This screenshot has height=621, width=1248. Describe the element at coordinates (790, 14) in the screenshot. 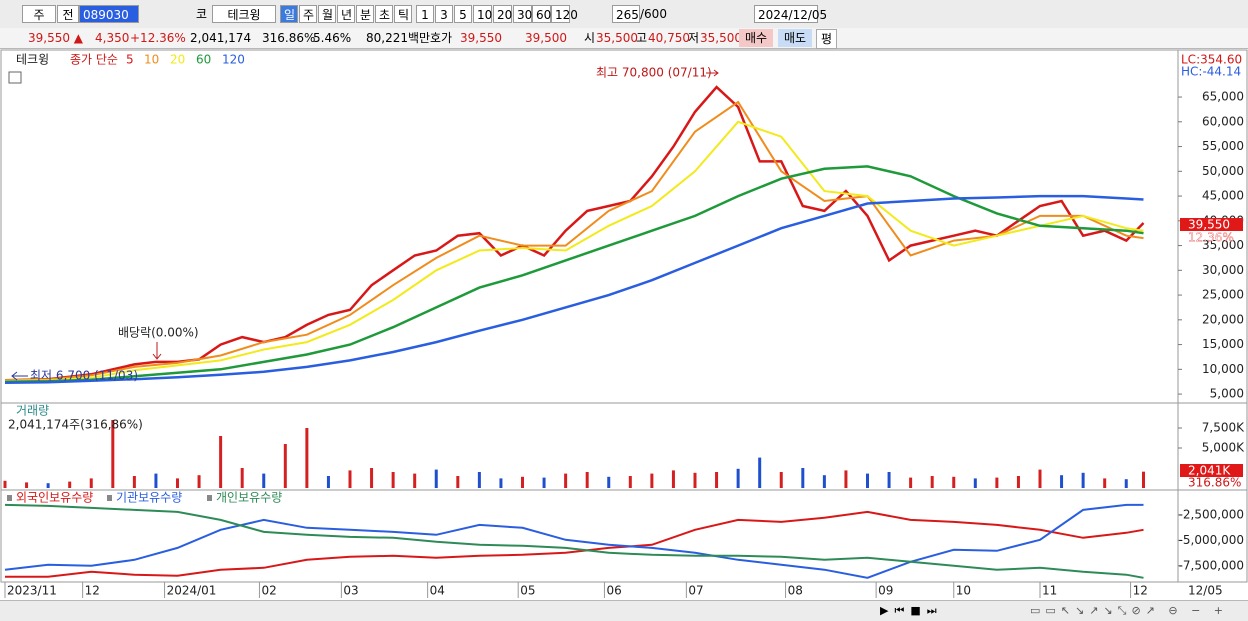

I see `toolbar-item: 2024/12/05` at that location.